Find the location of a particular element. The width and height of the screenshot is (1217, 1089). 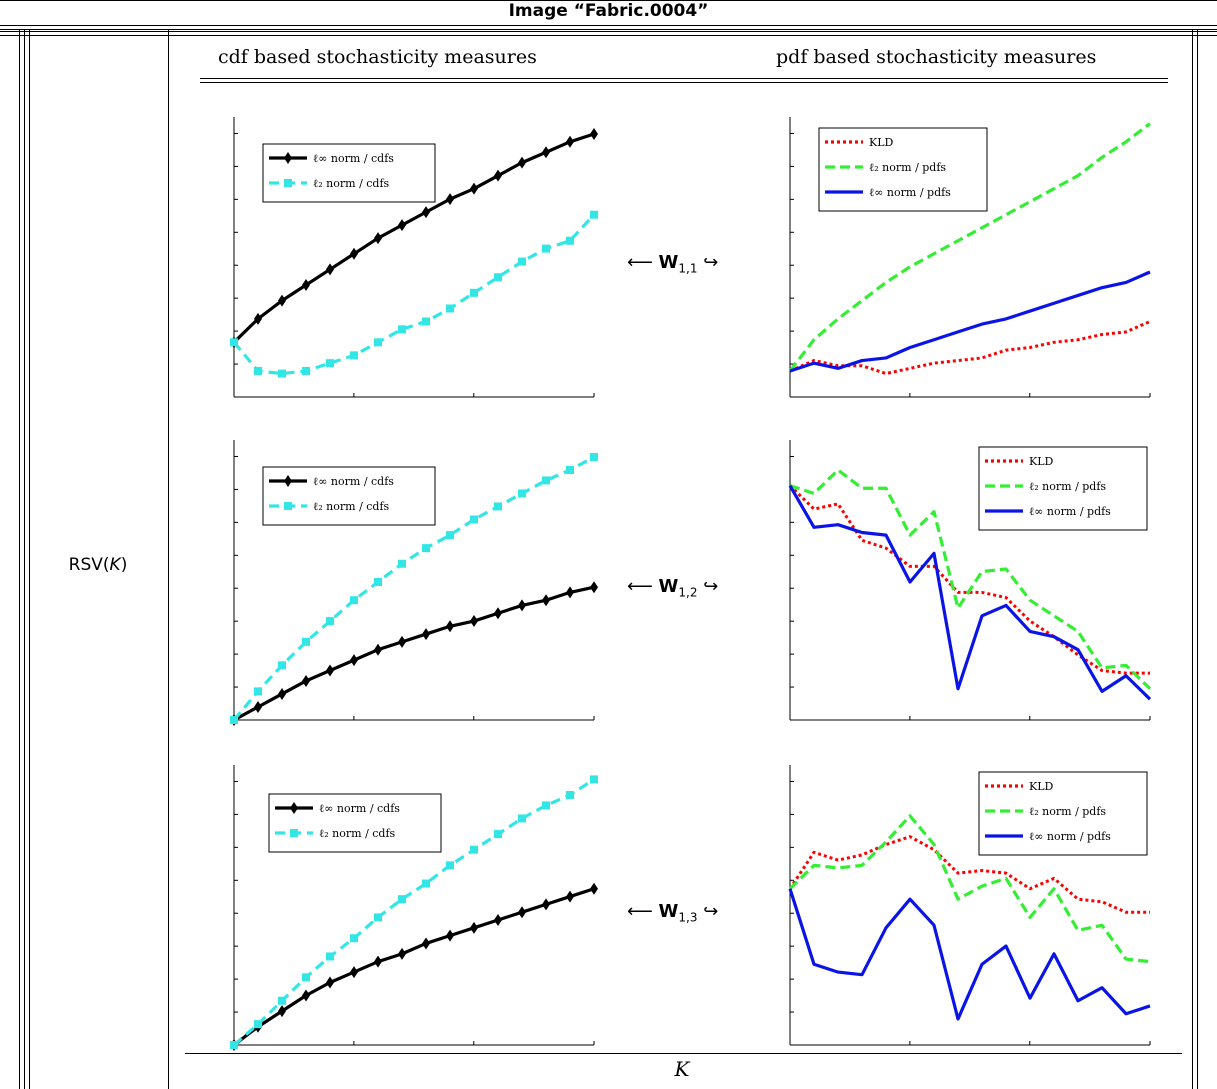

connector-w13: ⟵ W1,3 ↪ is located at coordinates (672, 913).